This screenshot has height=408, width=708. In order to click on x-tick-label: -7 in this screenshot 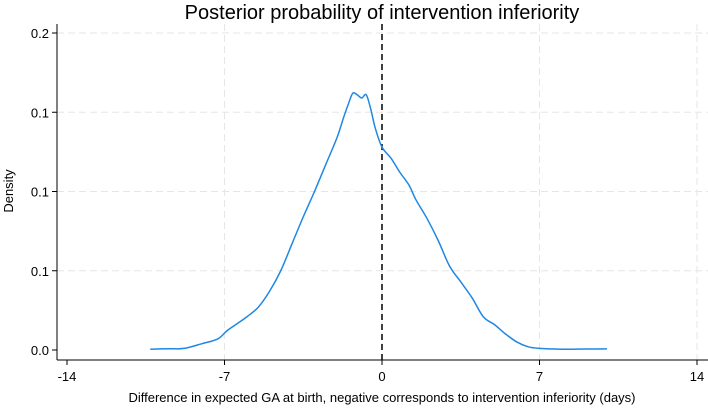, I will do `click(225, 376)`.